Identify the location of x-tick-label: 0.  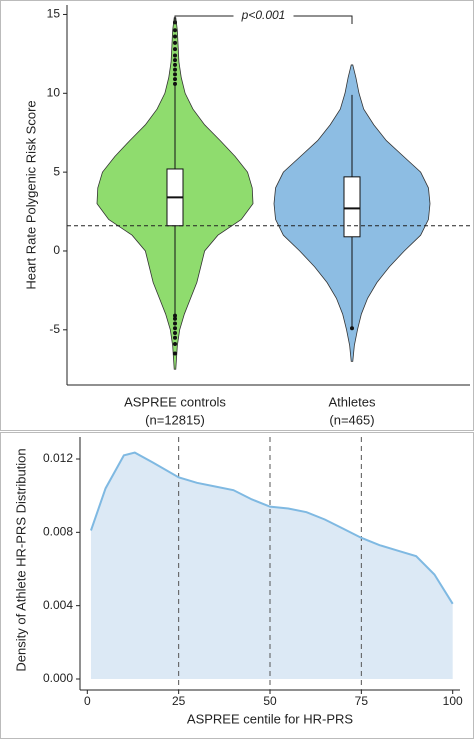
(87, 701).